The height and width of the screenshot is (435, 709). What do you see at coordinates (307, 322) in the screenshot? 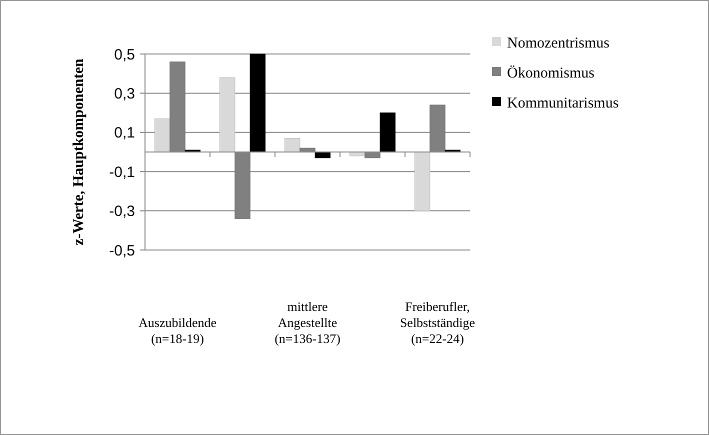
I see `x-tick-label: mittlere Angestellte (n=136-137)` at bounding box center [307, 322].